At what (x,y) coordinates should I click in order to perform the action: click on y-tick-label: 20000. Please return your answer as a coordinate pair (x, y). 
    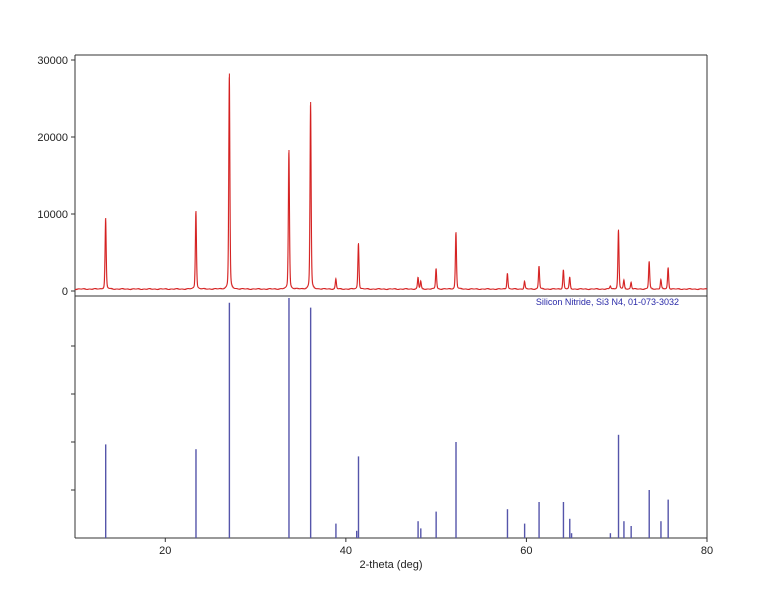
    Looking at the image, I should click on (52, 138).